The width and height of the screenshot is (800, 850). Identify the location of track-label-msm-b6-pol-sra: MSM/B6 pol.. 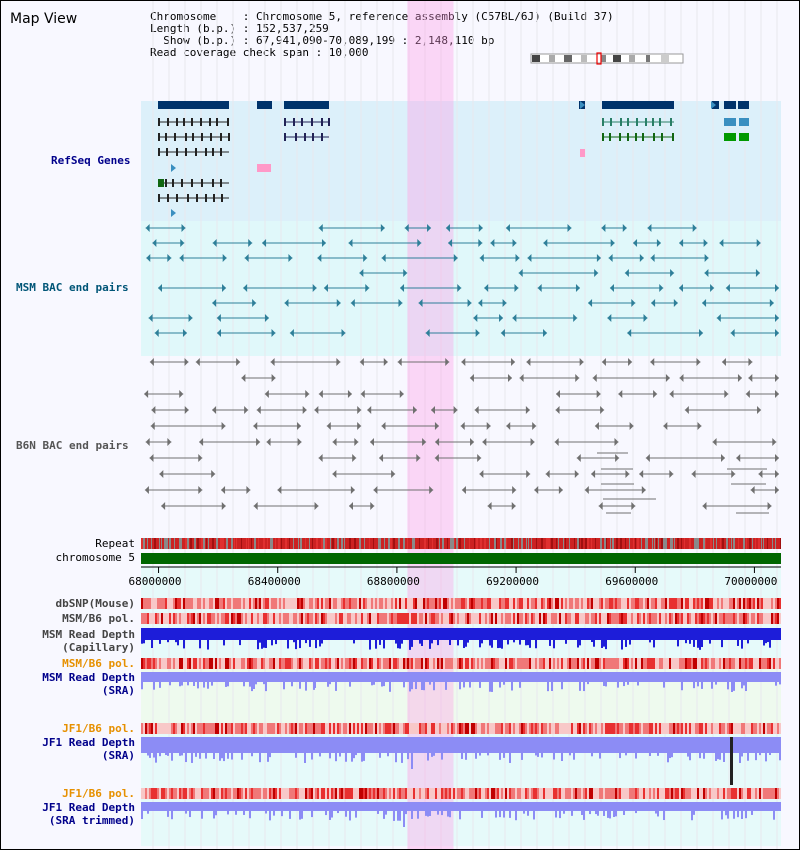
(98, 663).